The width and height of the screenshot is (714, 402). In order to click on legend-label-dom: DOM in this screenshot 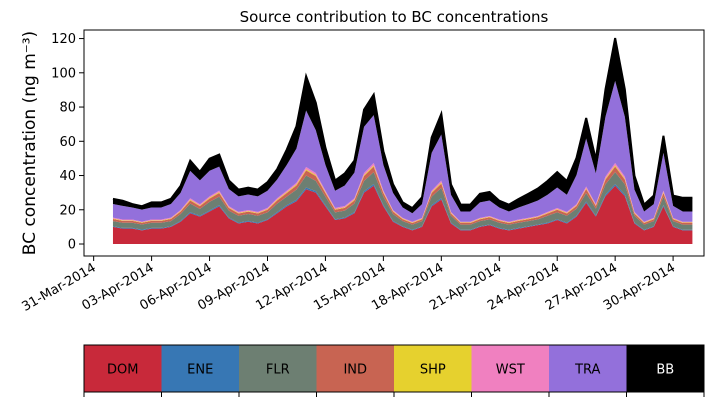, I will do `click(122, 370)`.